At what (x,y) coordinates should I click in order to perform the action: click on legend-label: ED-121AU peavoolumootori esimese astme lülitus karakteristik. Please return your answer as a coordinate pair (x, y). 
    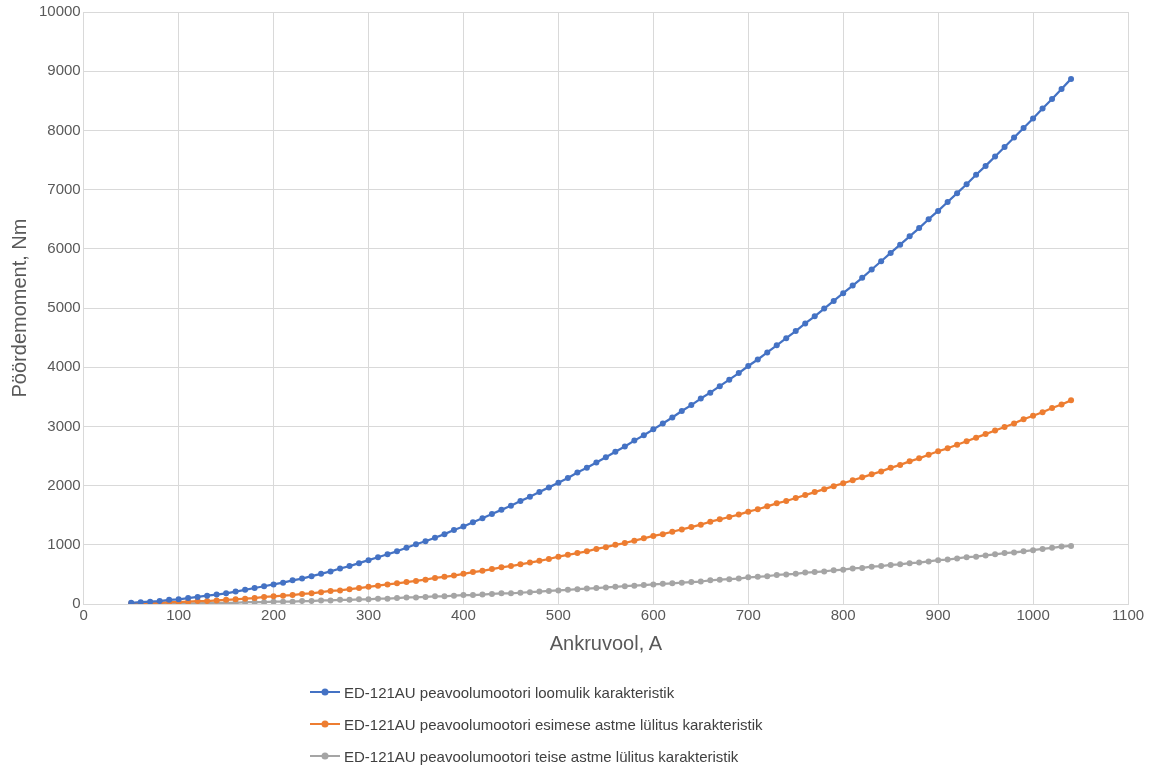
    Looking at the image, I should click on (553, 724).